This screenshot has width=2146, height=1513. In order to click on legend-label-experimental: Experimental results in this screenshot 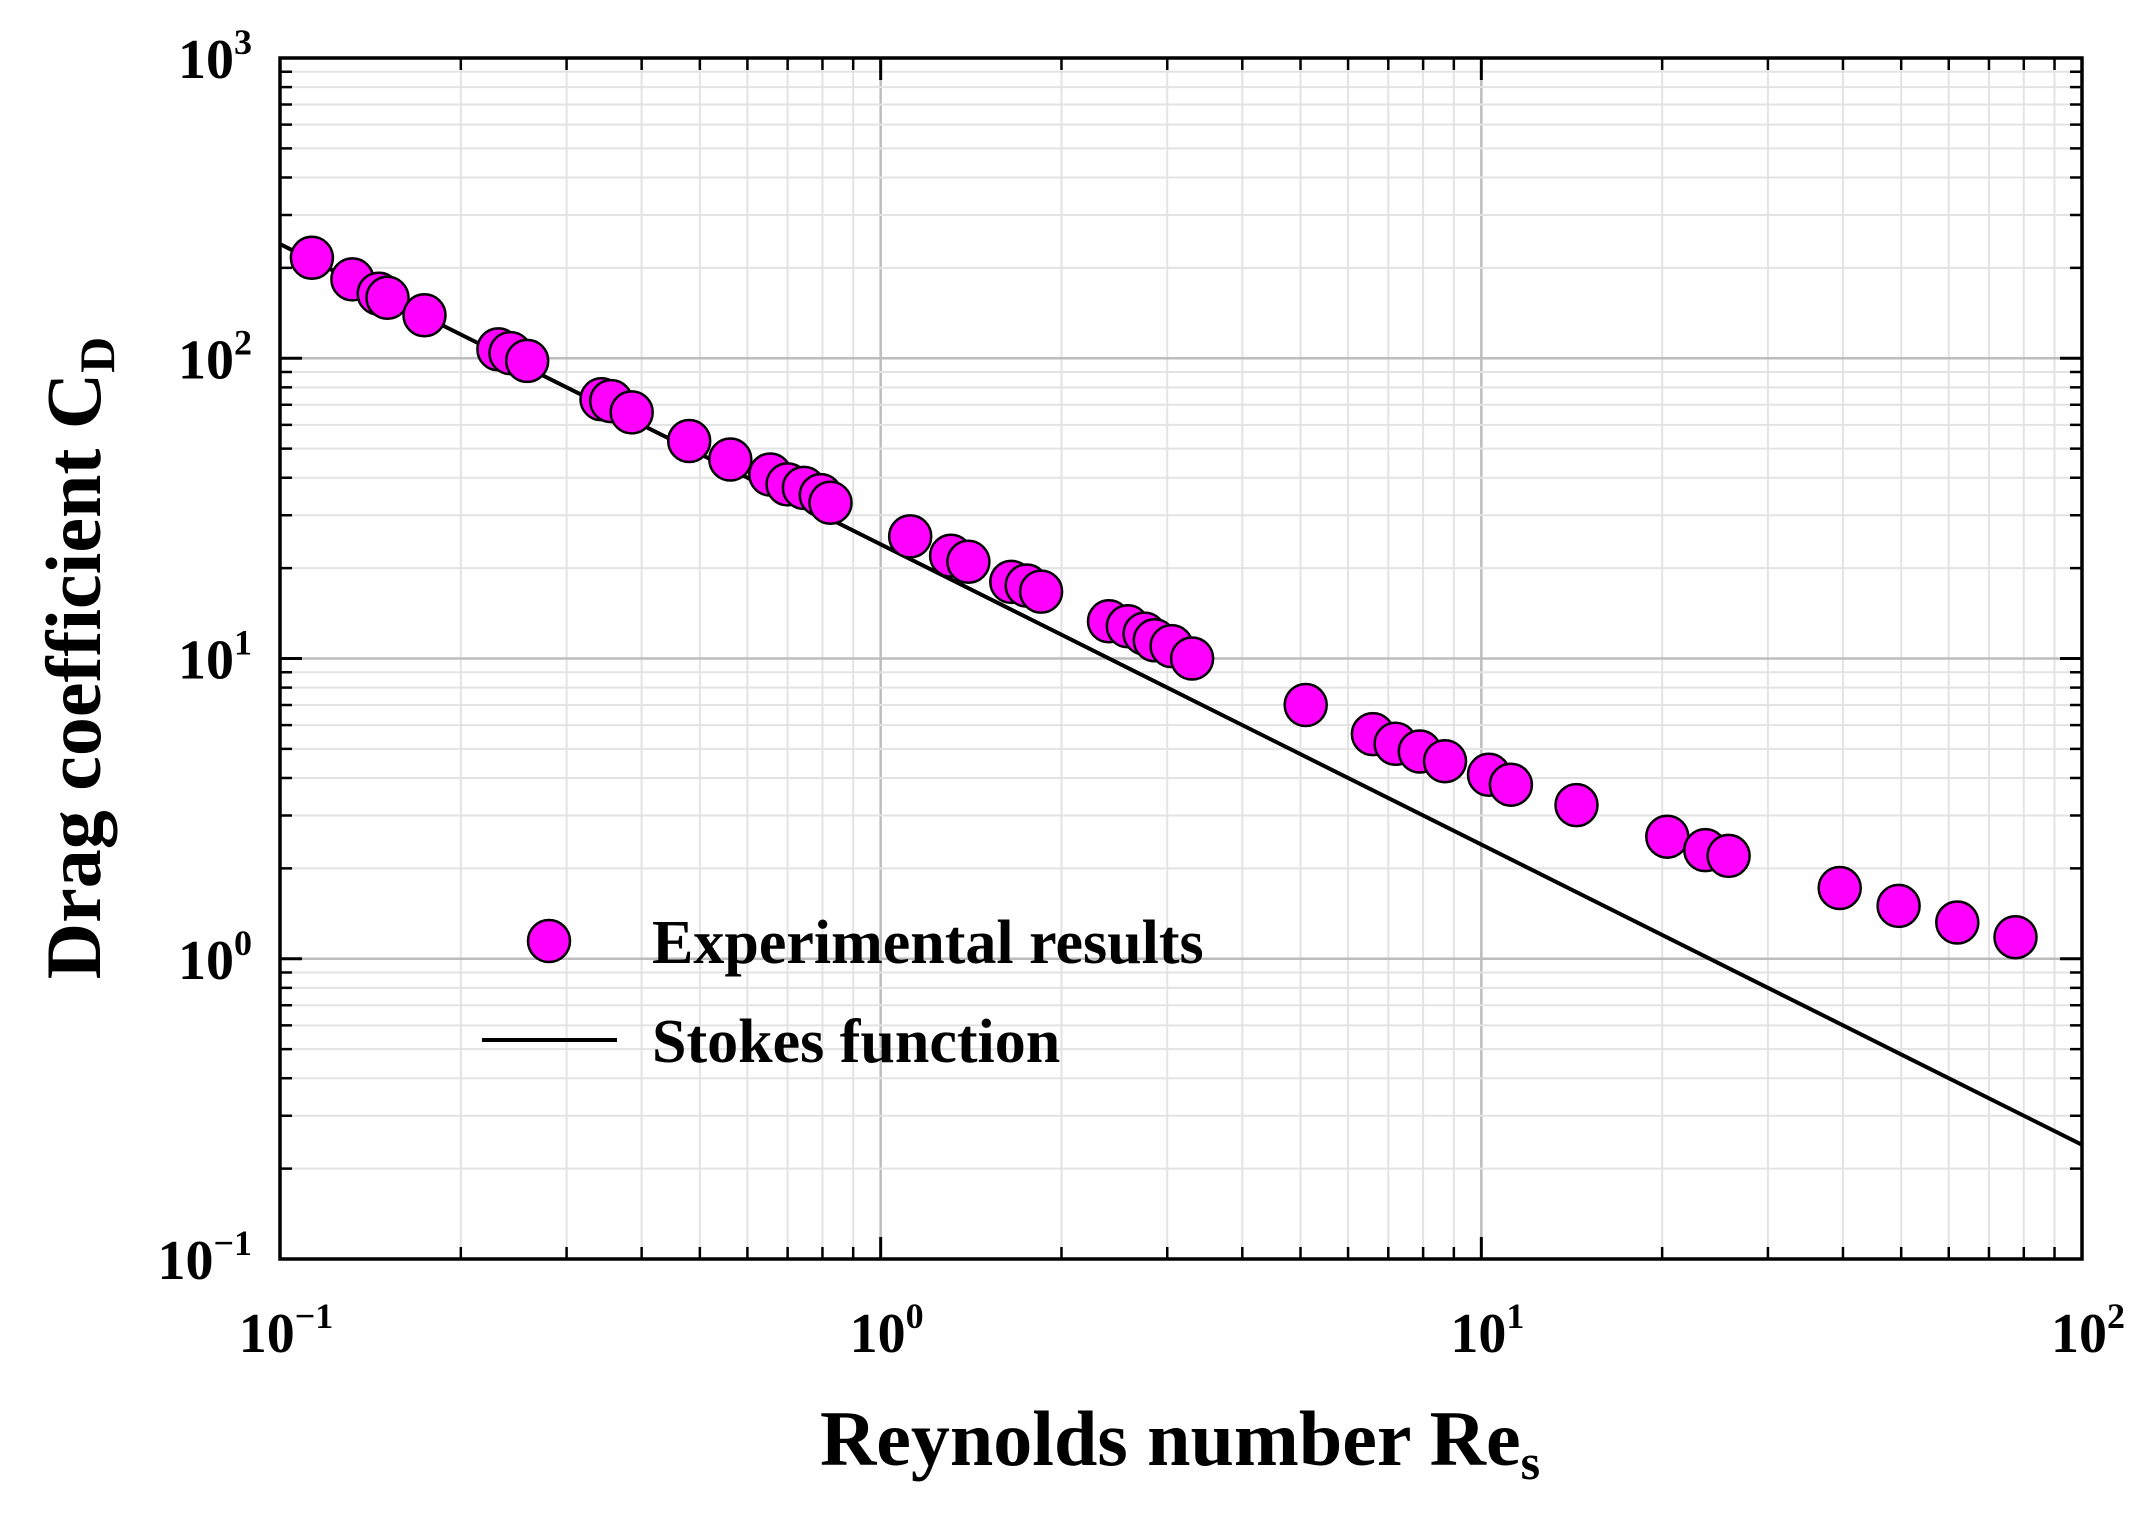, I will do `click(928, 943)`.